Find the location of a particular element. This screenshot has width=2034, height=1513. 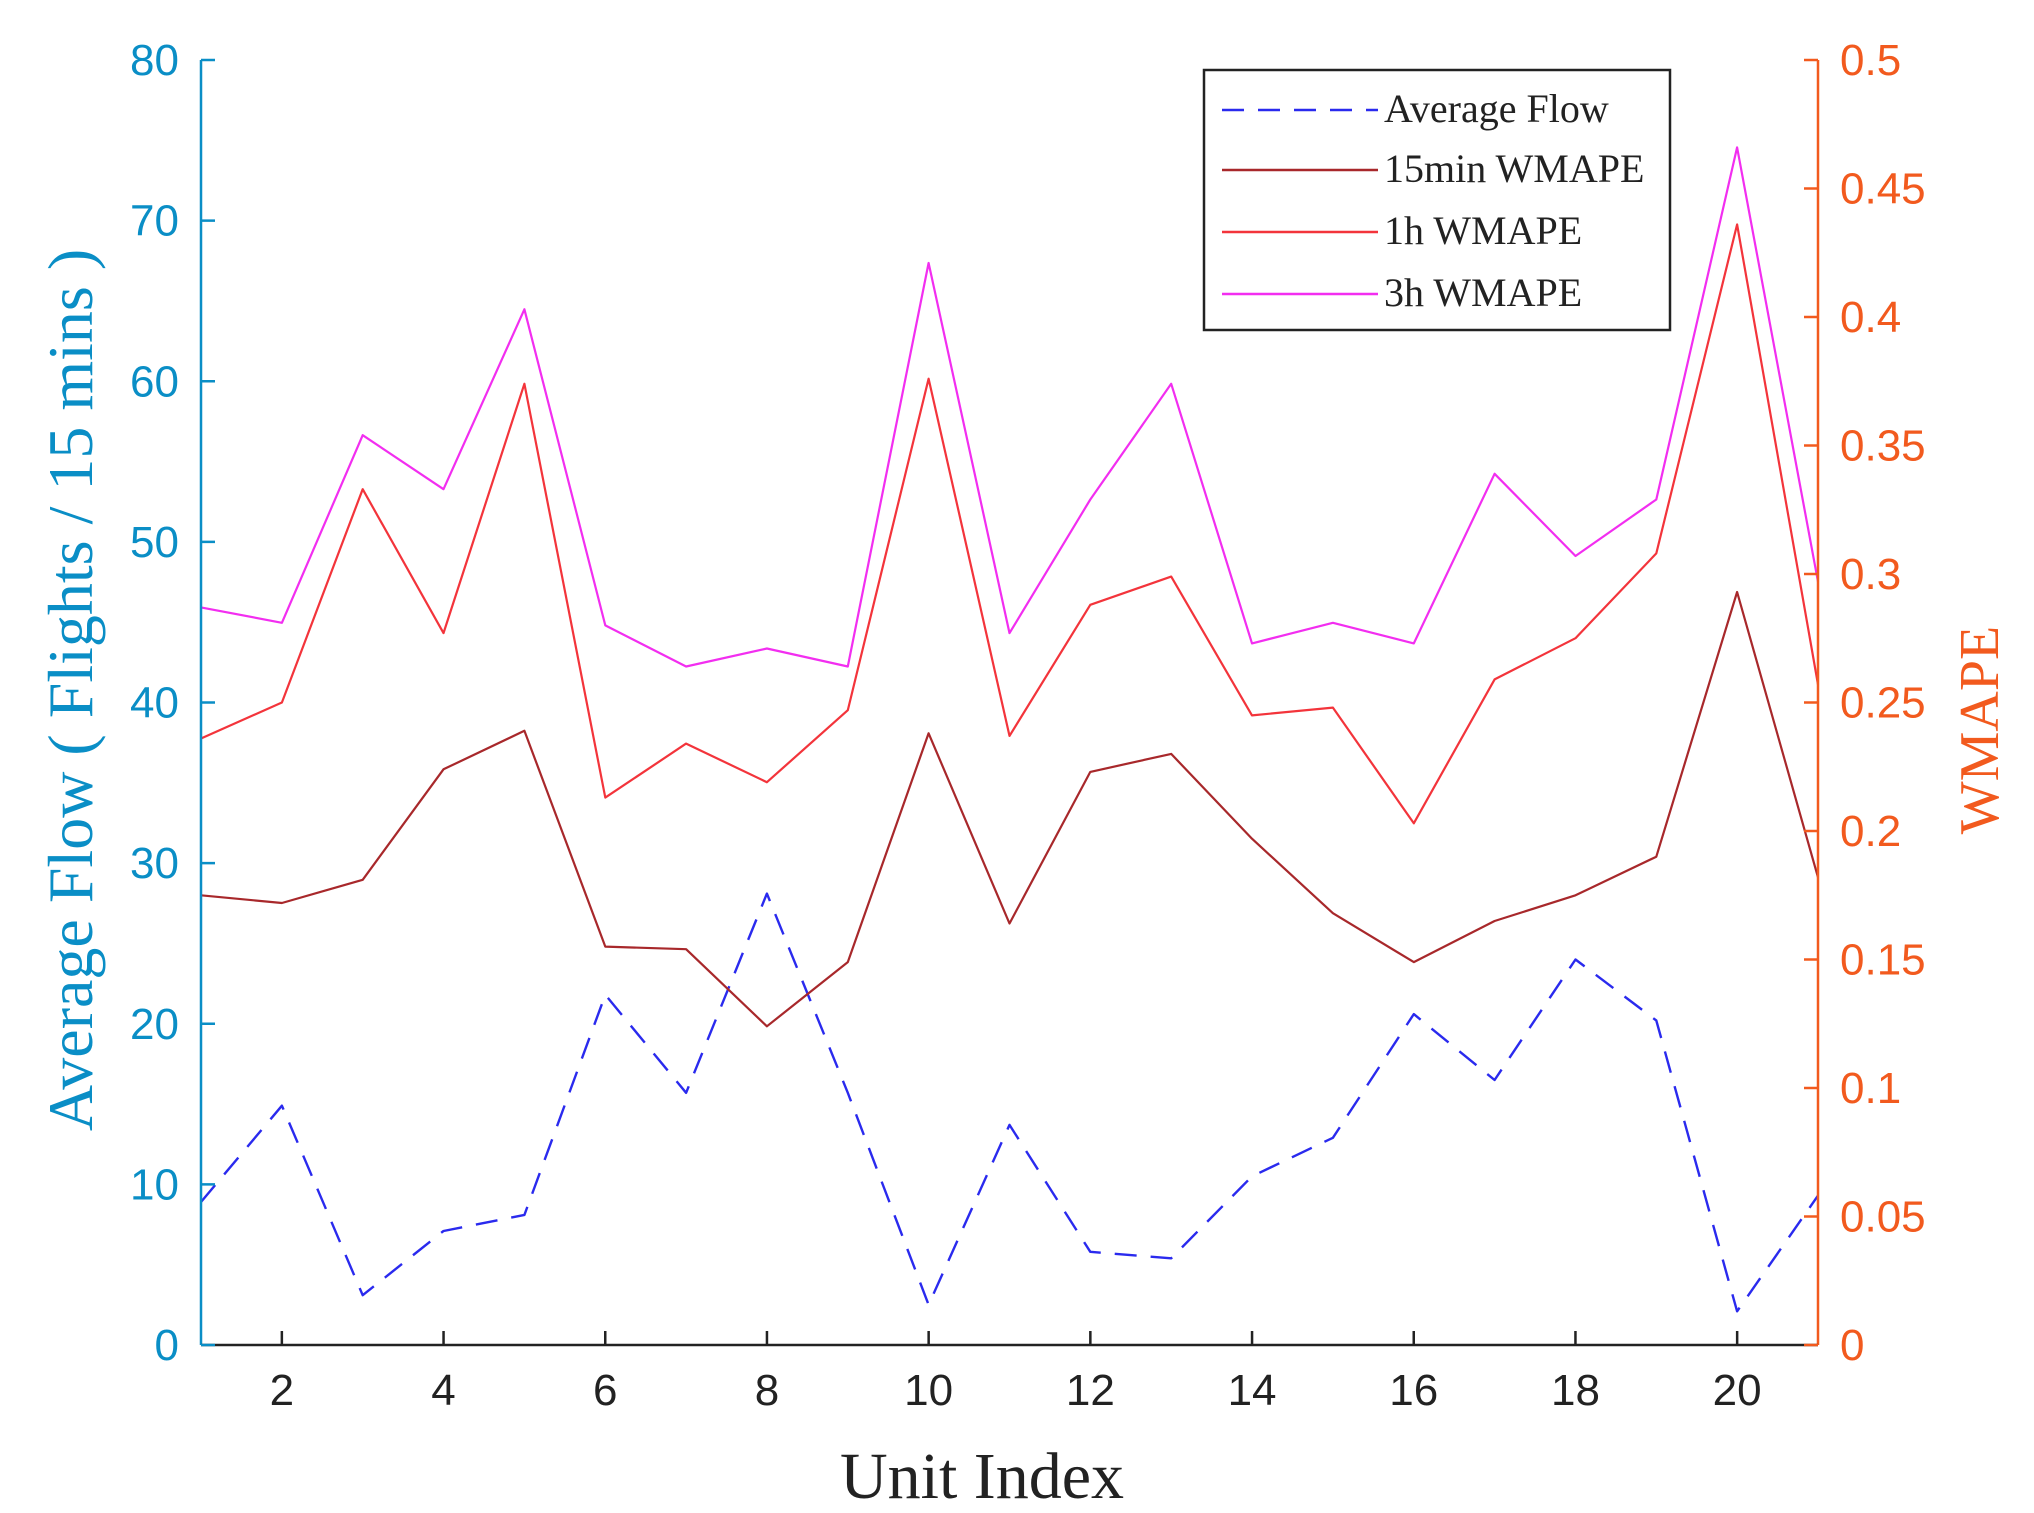

y-right-tick-label: 0.4 is located at coordinates (1870, 317).